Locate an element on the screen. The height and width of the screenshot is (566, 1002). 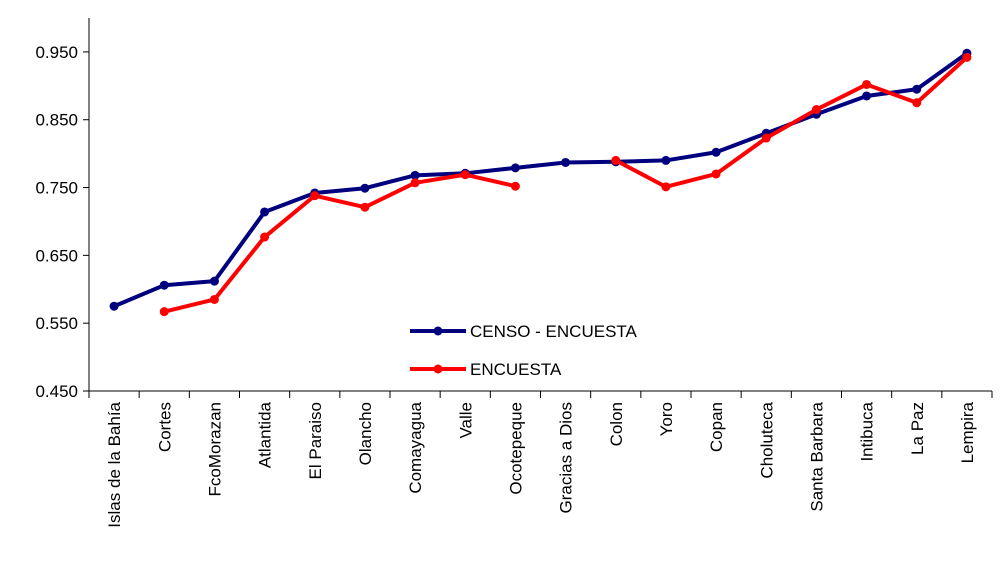
x-category-label: Choluteca is located at coordinates (766, 439).